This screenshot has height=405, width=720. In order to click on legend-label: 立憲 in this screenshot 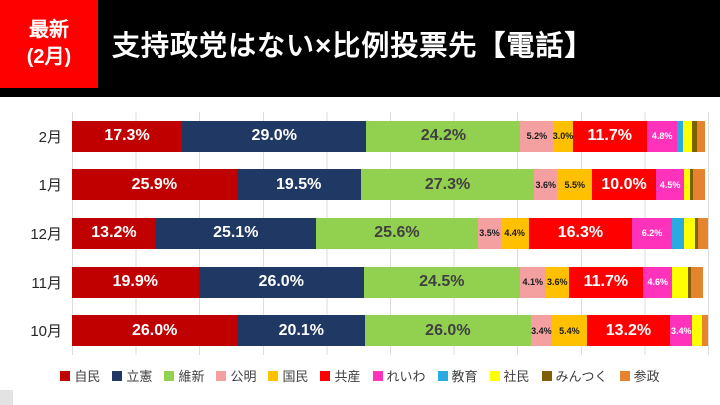, I will do `click(139, 376)`.